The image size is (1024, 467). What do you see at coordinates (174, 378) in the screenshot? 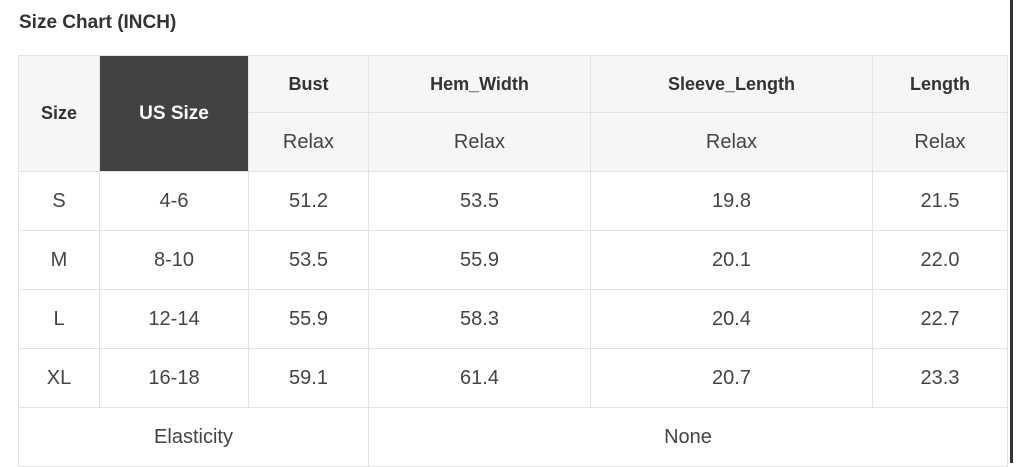
I see `cell-us-size: 16-18` at bounding box center [174, 378].